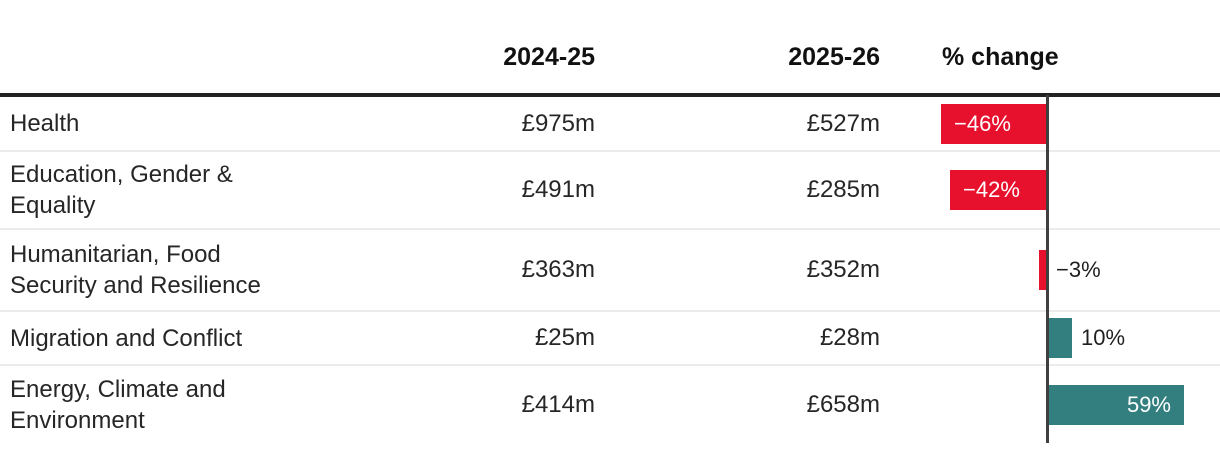  Describe the element at coordinates (220, 47) in the screenshot. I see `header-category` at that location.